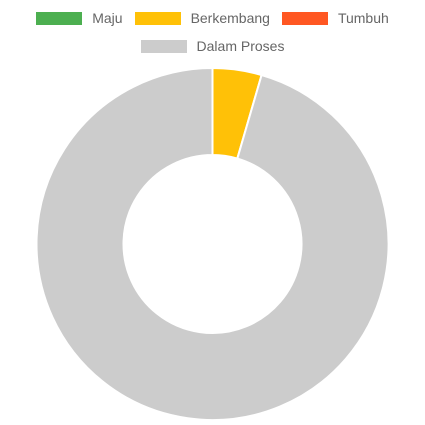  I want to click on legend-label-berkembang: Berkembang, so click(230, 18).